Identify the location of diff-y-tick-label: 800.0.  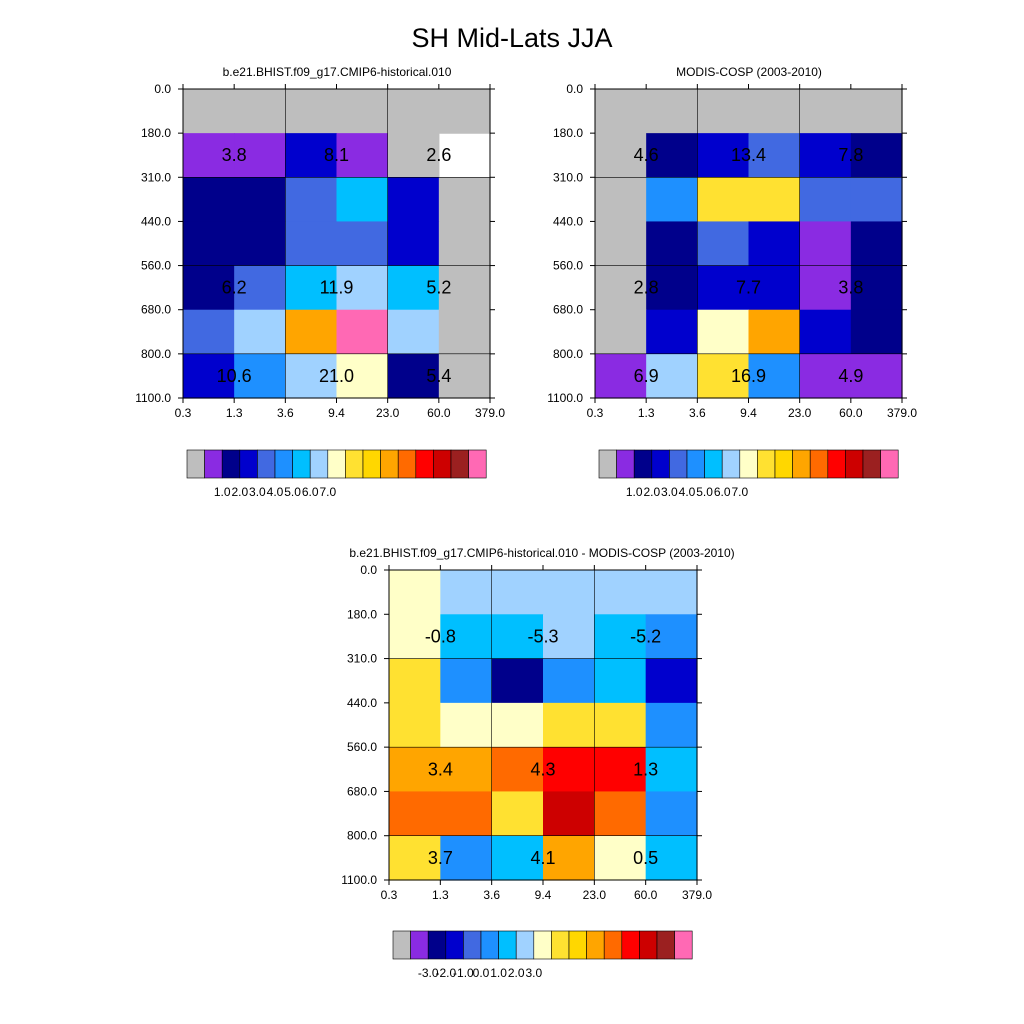
(362, 836).